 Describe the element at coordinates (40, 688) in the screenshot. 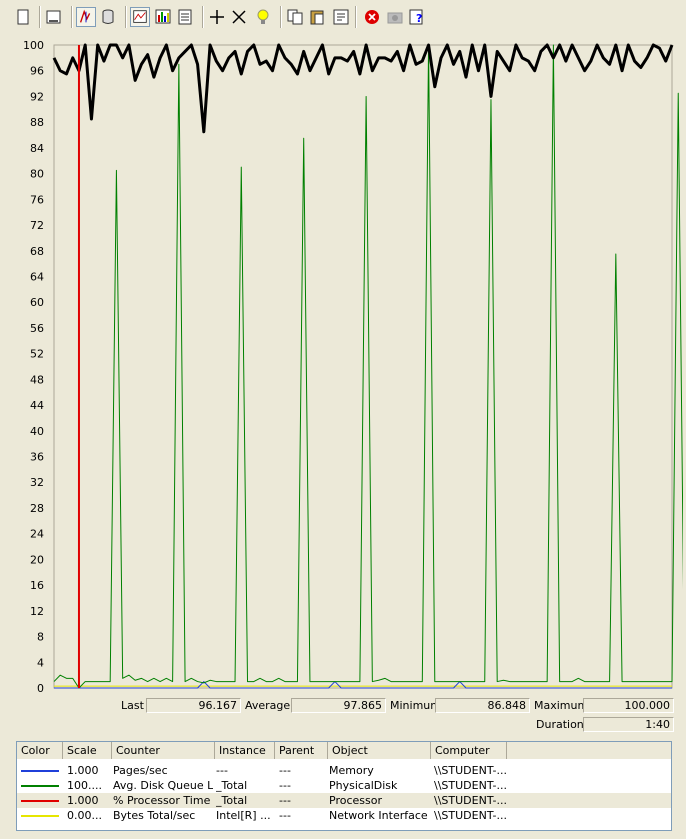

I see `y-tick-label: 0` at that location.